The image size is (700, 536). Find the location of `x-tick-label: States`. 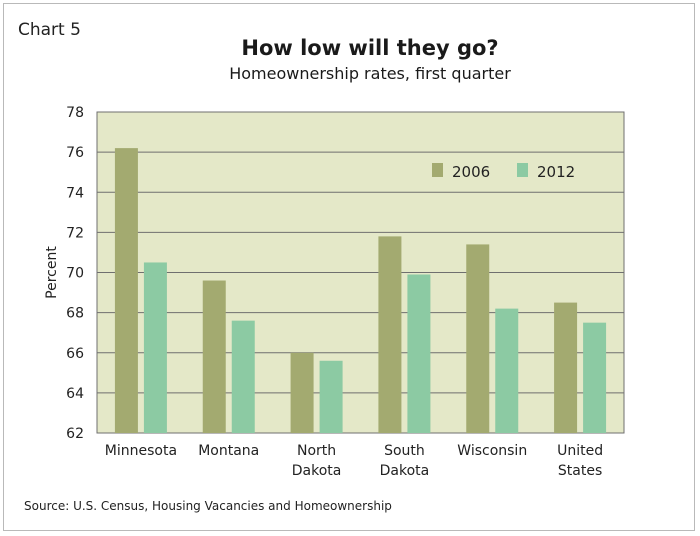

x-tick-label: States is located at coordinates (580, 471).